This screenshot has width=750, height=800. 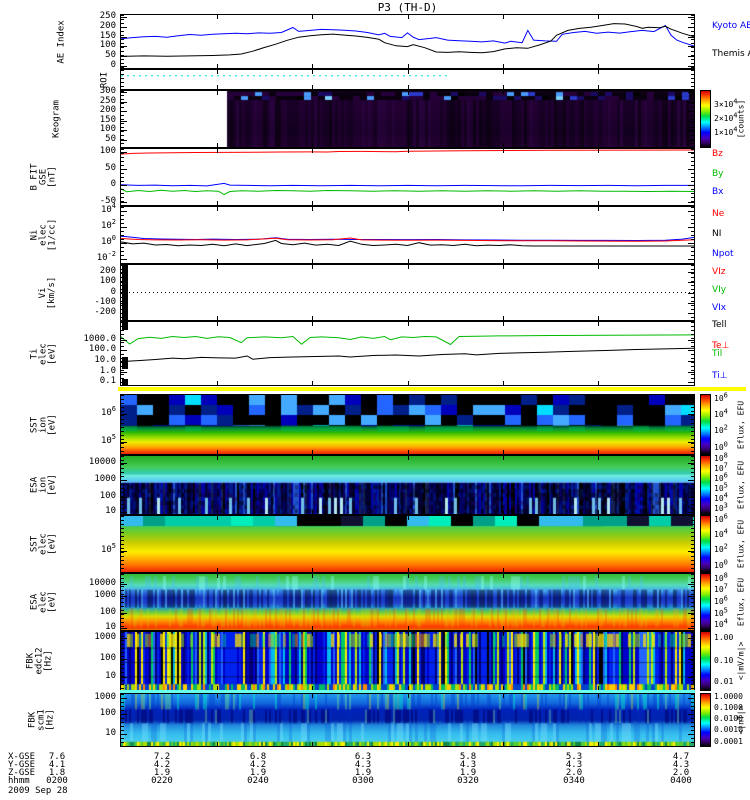 I want to click on legend-ti⊥: Ti⊥, so click(x=720, y=376).